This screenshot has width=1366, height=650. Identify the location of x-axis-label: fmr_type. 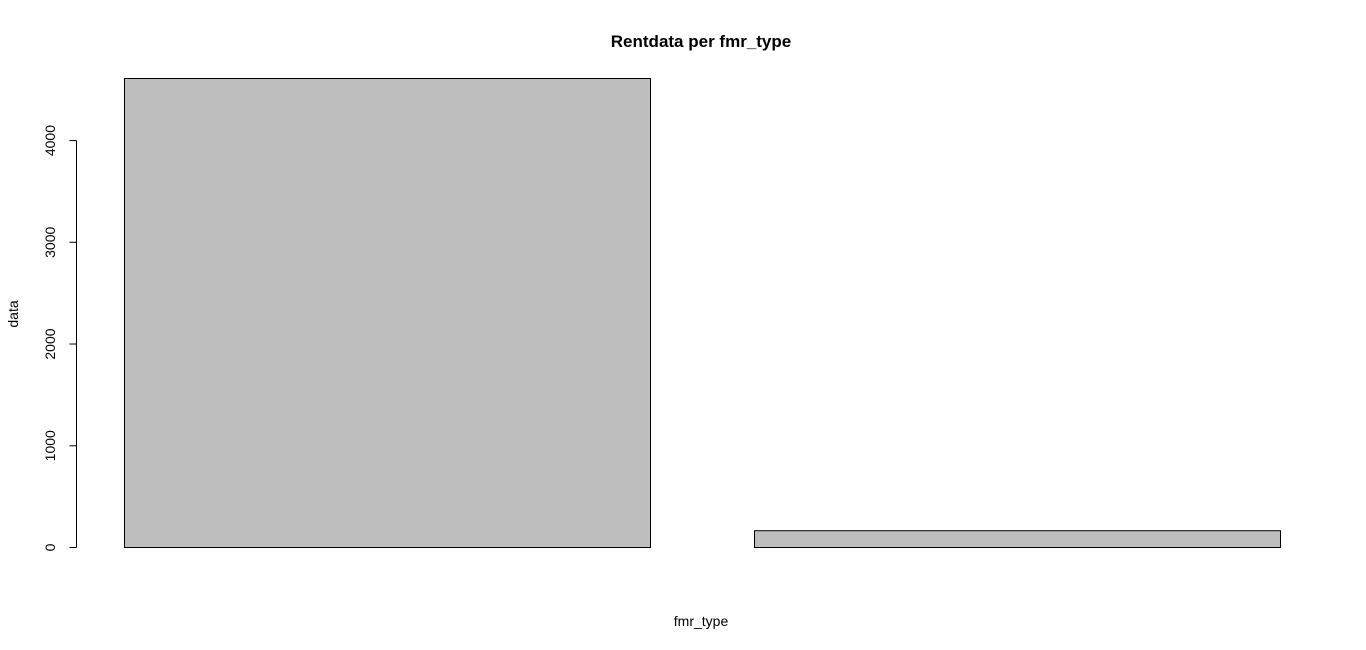
(701, 621).